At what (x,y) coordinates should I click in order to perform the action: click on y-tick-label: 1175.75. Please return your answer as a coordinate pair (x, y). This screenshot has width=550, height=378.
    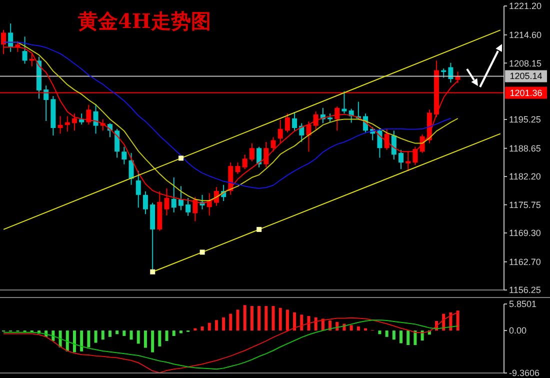
    Looking at the image, I should click on (525, 205).